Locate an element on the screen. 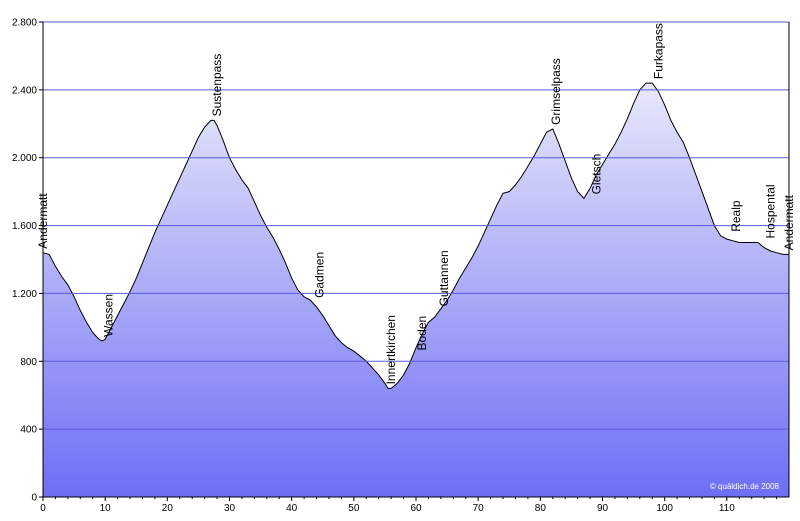 This screenshot has height=521, width=800. y-tick-label: 400 is located at coordinates (28, 430).